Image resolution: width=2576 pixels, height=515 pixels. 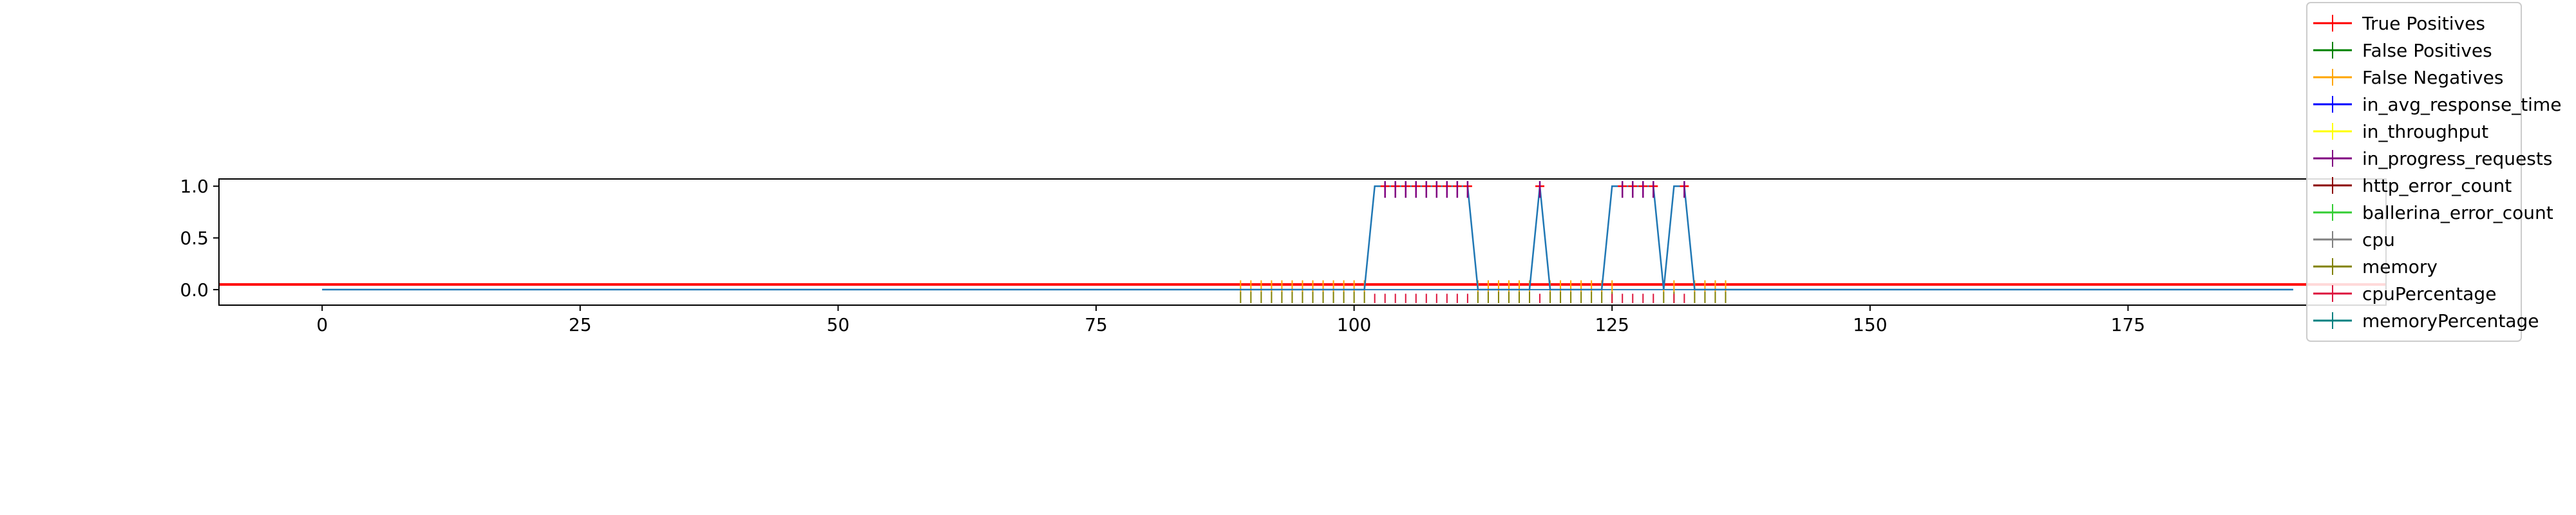 I want to click on y-tick-label: 1.0, so click(x=194, y=186).